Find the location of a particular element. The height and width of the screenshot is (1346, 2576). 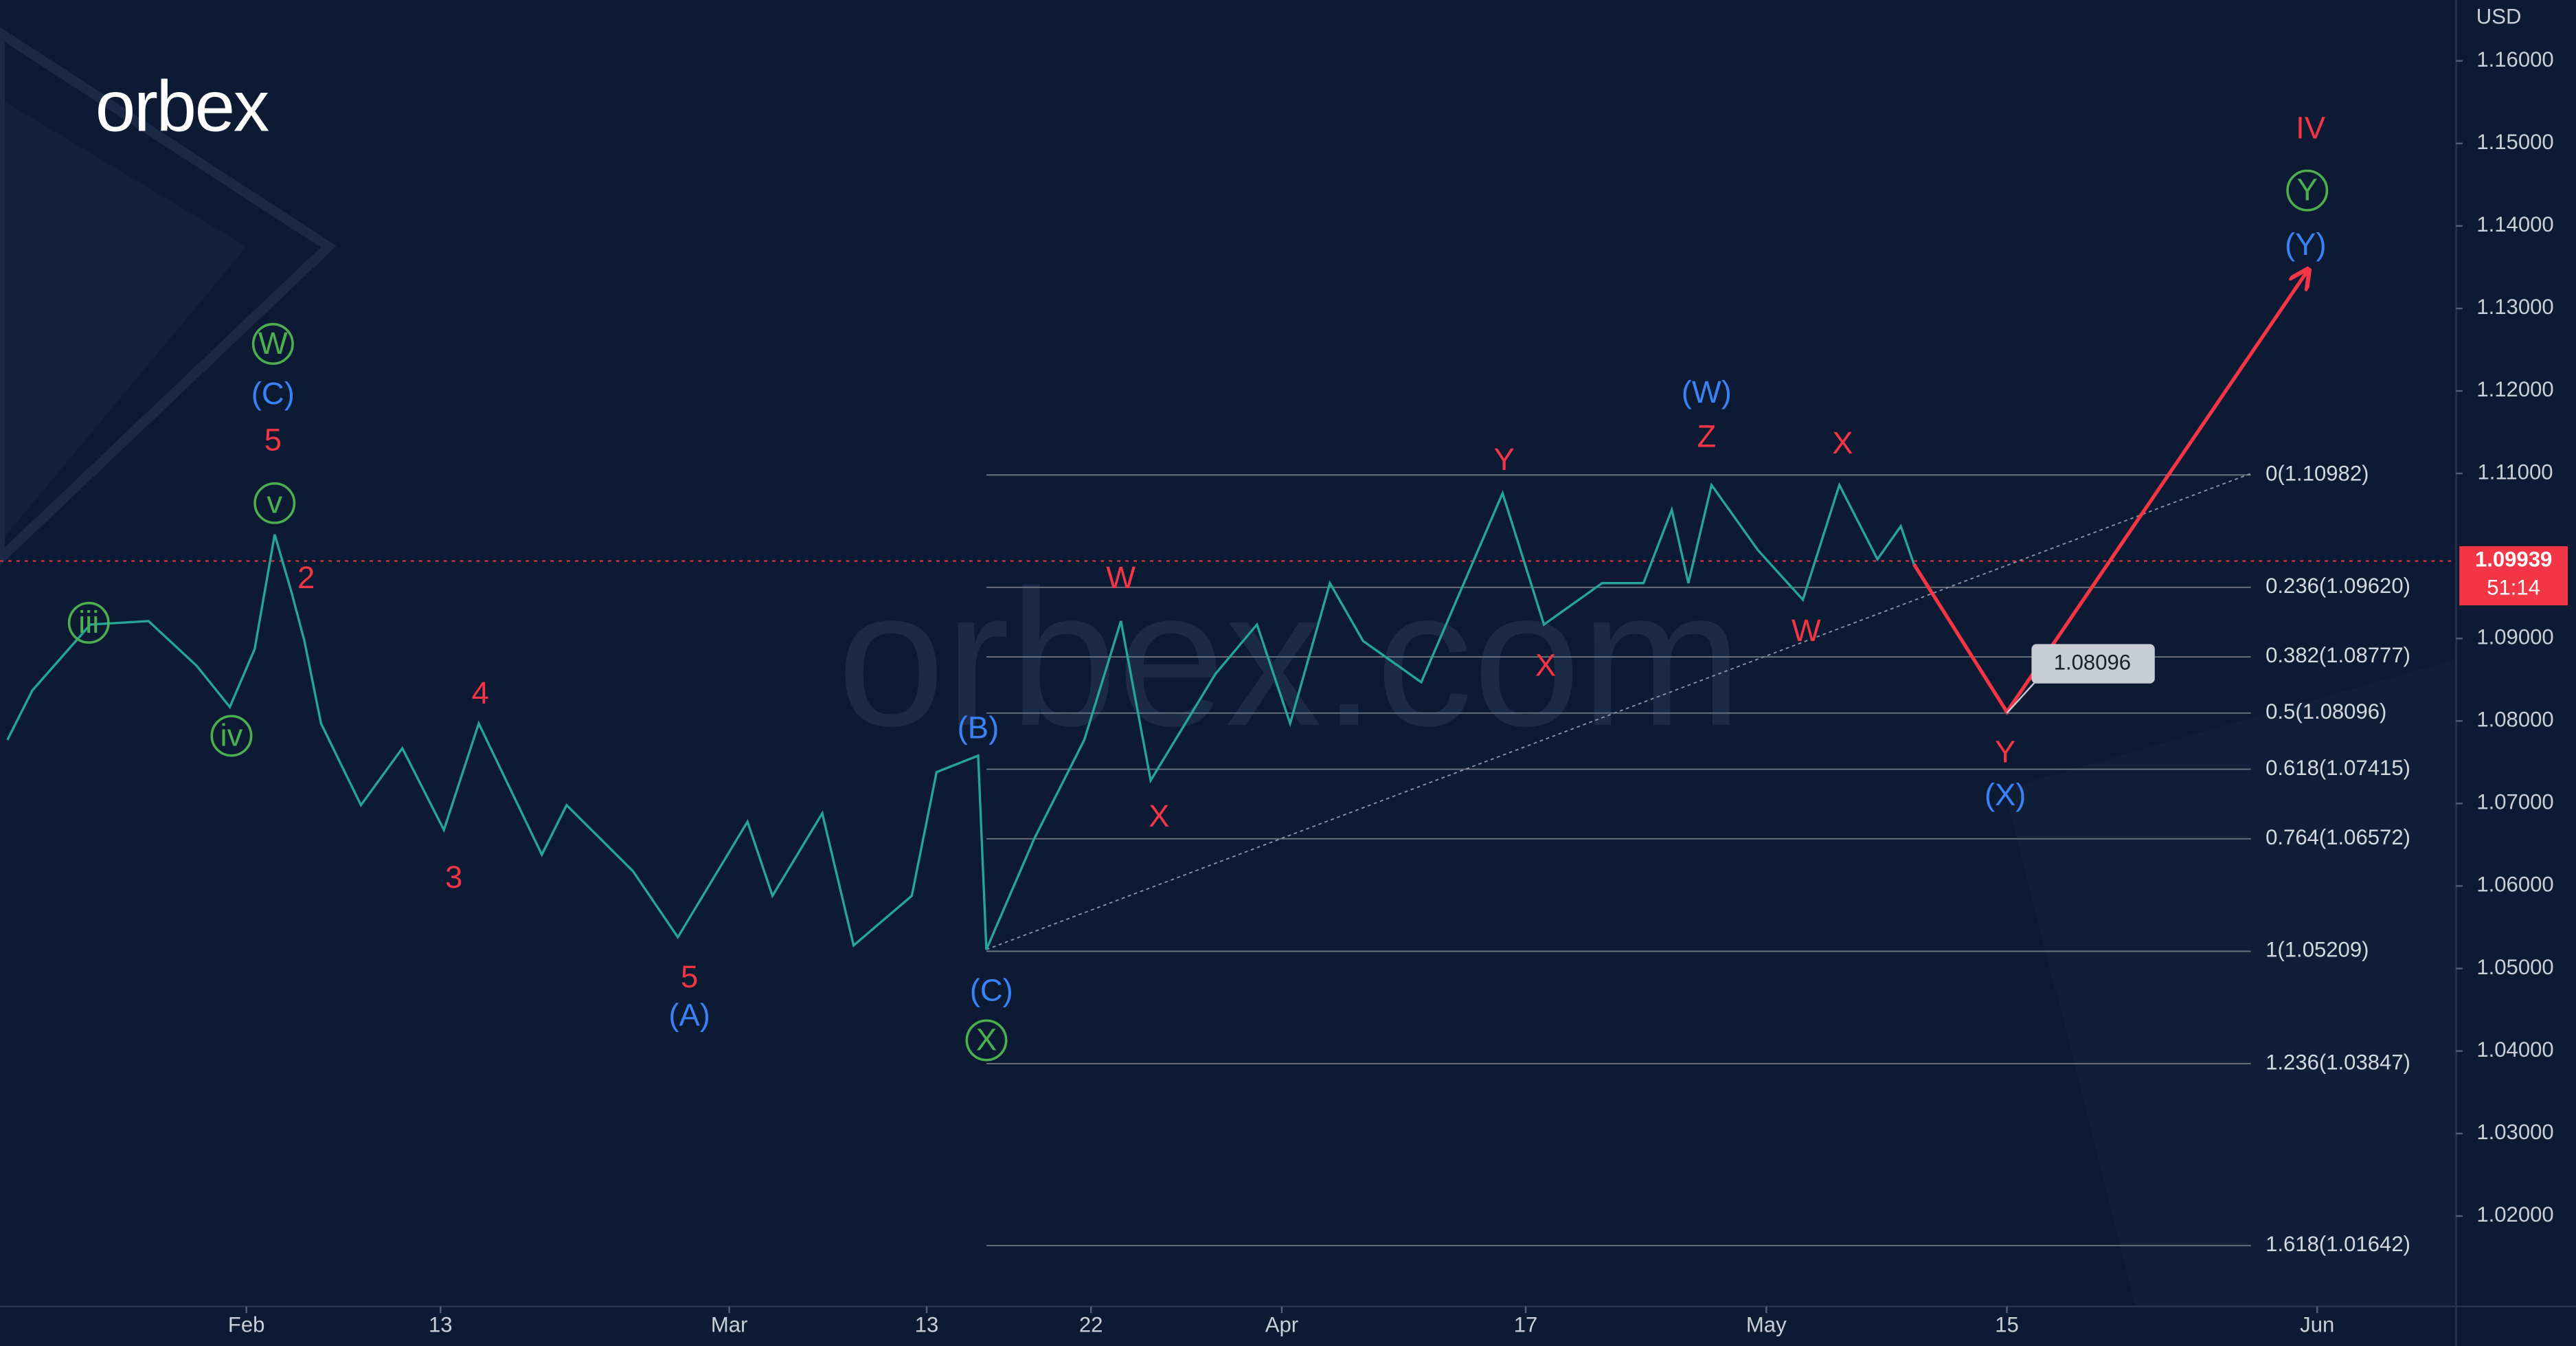

fib-label: 0.618(1.07415) is located at coordinates (2338, 768).